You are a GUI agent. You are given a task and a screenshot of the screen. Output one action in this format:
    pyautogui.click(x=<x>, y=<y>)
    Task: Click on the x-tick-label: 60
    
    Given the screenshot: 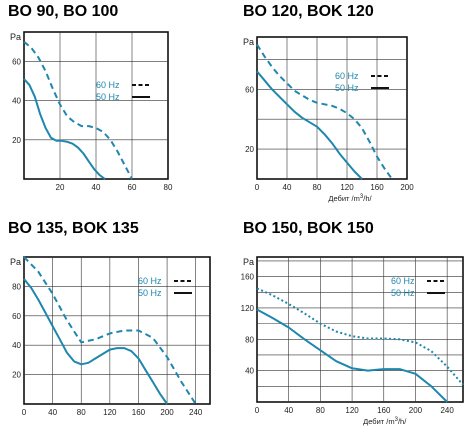 What is the action you would take?
    pyautogui.click(x=132, y=187)
    